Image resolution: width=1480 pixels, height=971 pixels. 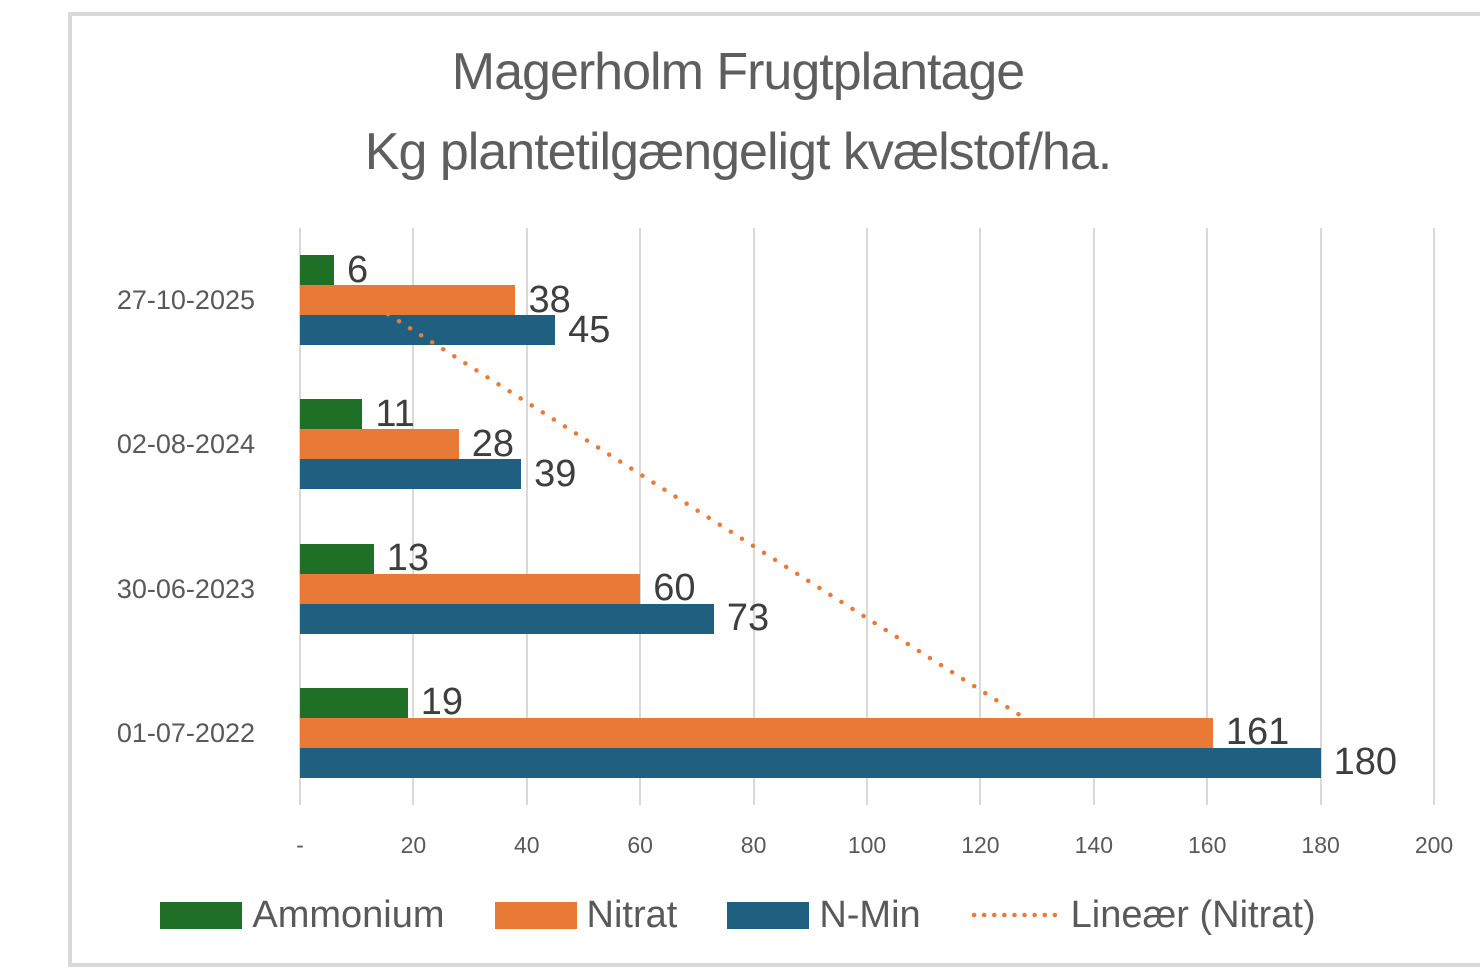 What do you see at coordinates (395, 413) in the screenshot?
I see `data-label-ammonium: 11` at bounding box center [395, 413].